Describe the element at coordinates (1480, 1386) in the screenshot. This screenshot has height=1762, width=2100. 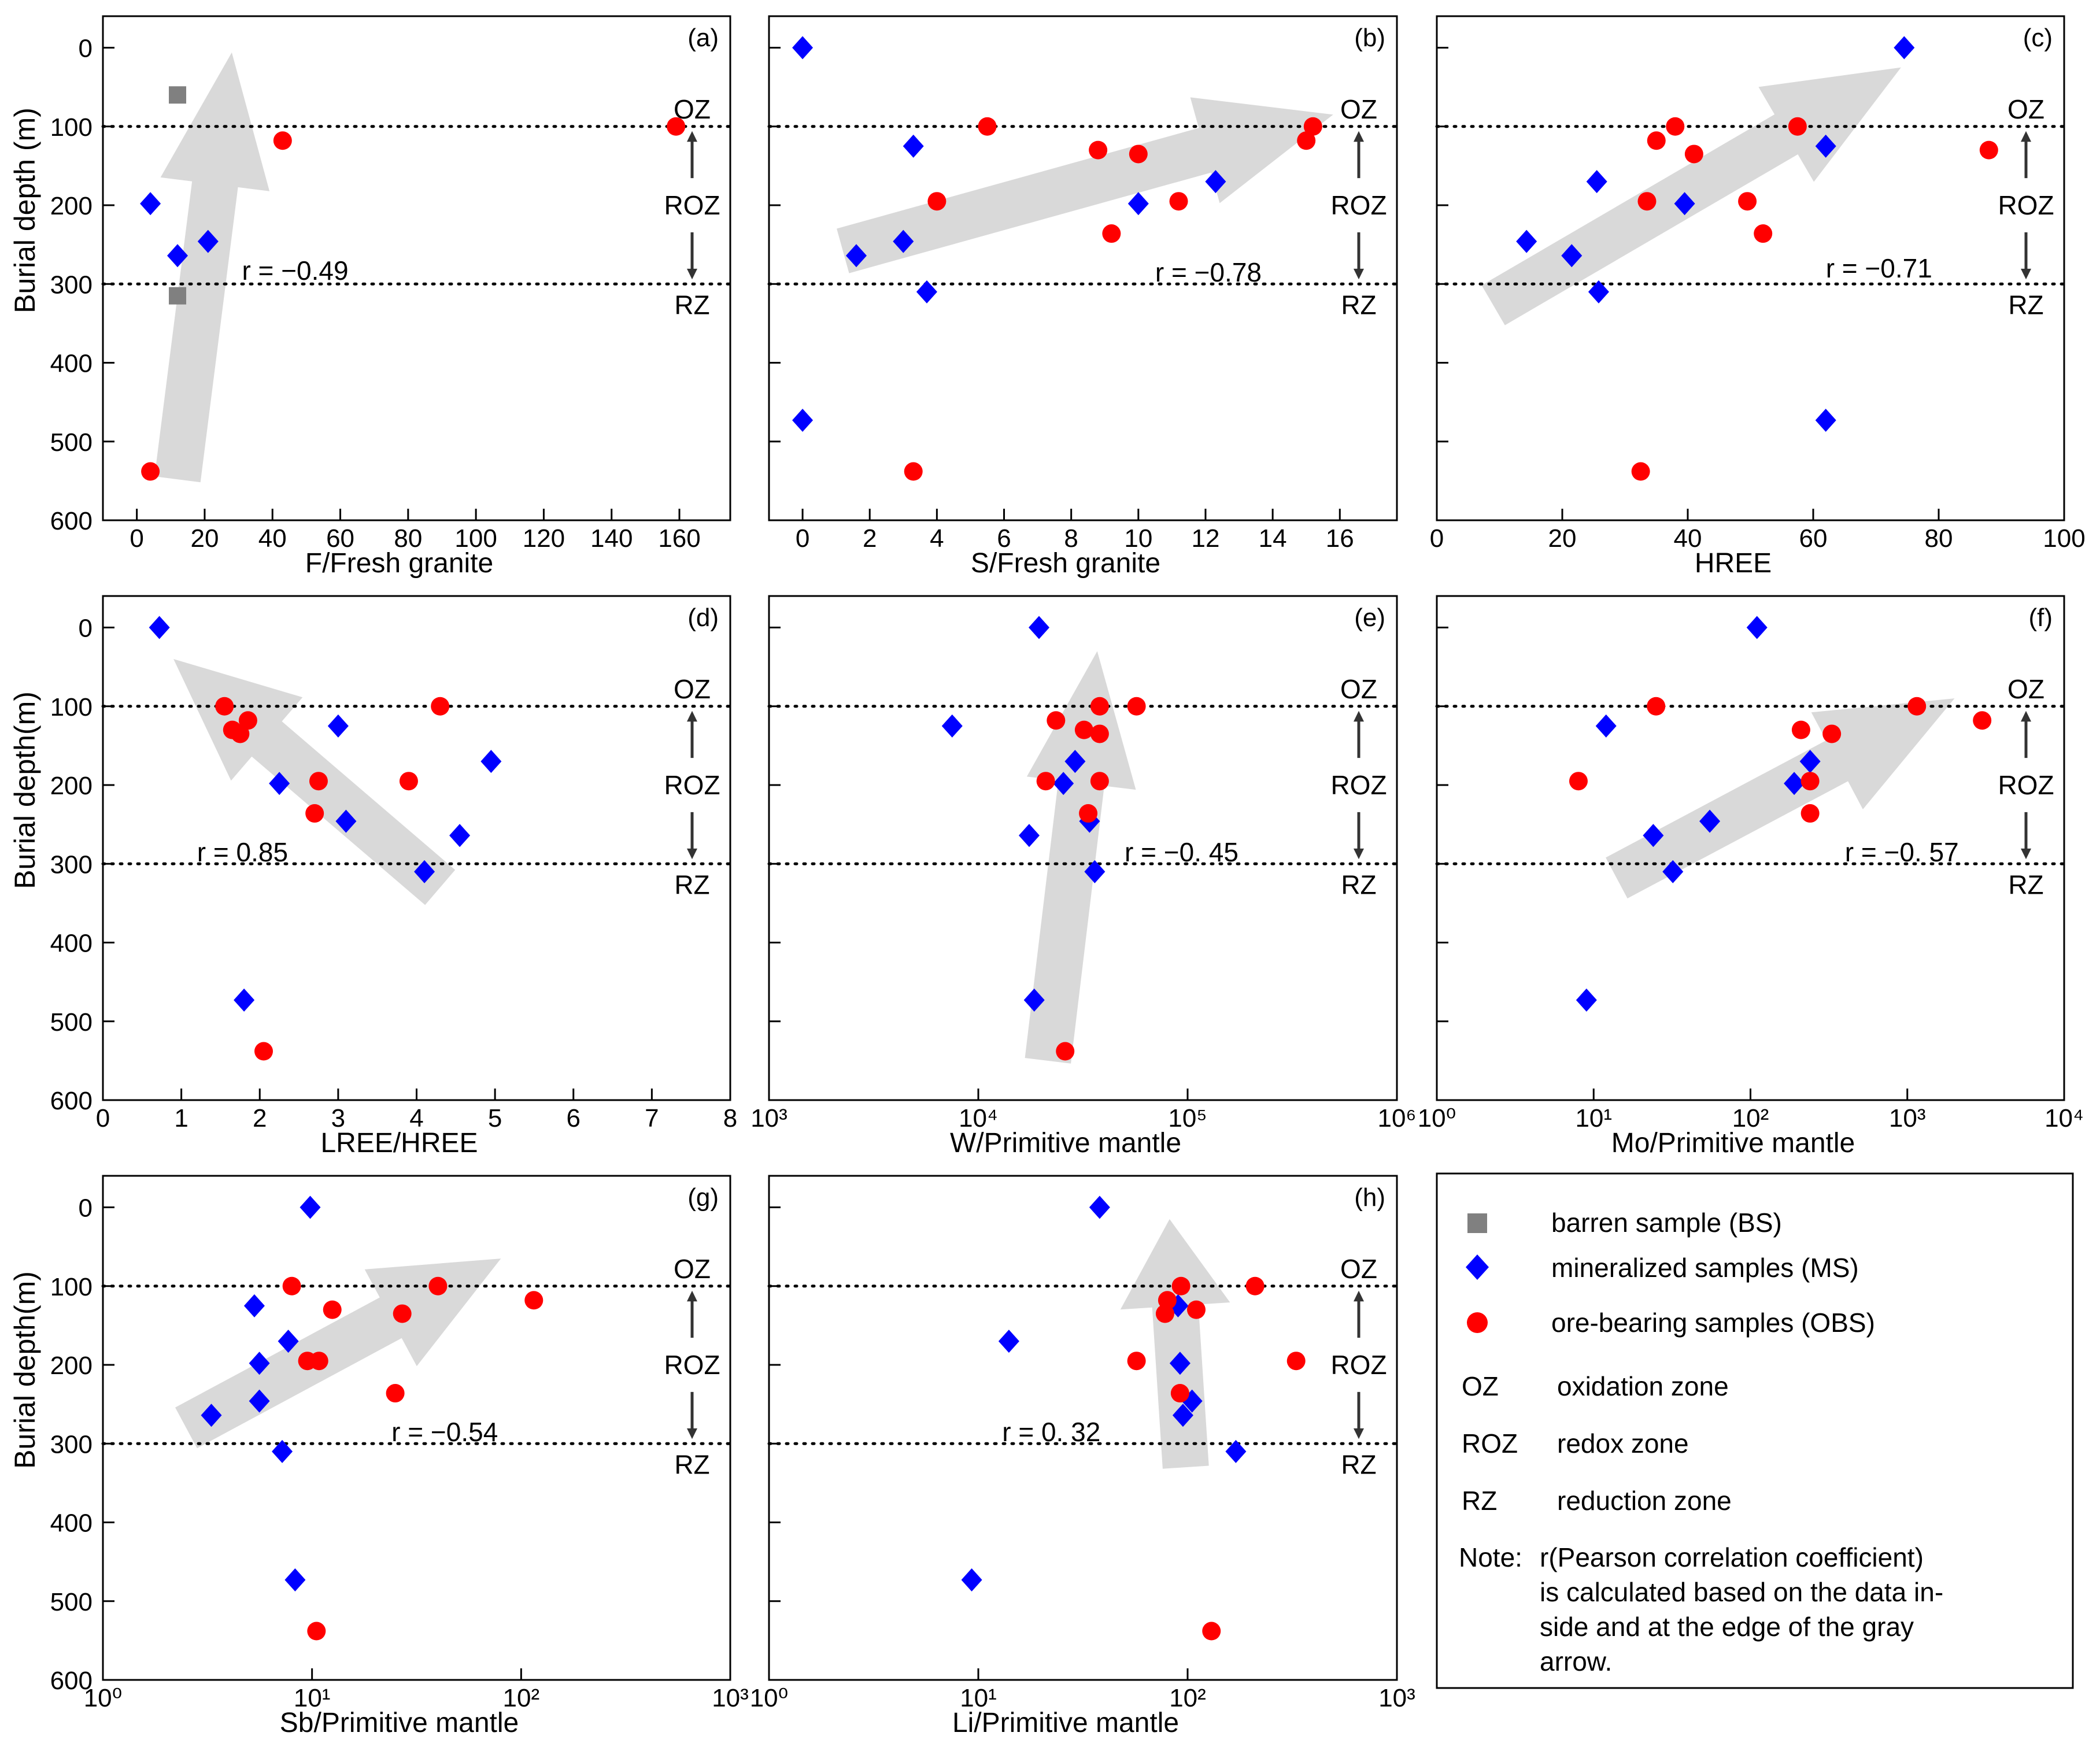
I see `legend-oz-abbr: OZ` at that location.